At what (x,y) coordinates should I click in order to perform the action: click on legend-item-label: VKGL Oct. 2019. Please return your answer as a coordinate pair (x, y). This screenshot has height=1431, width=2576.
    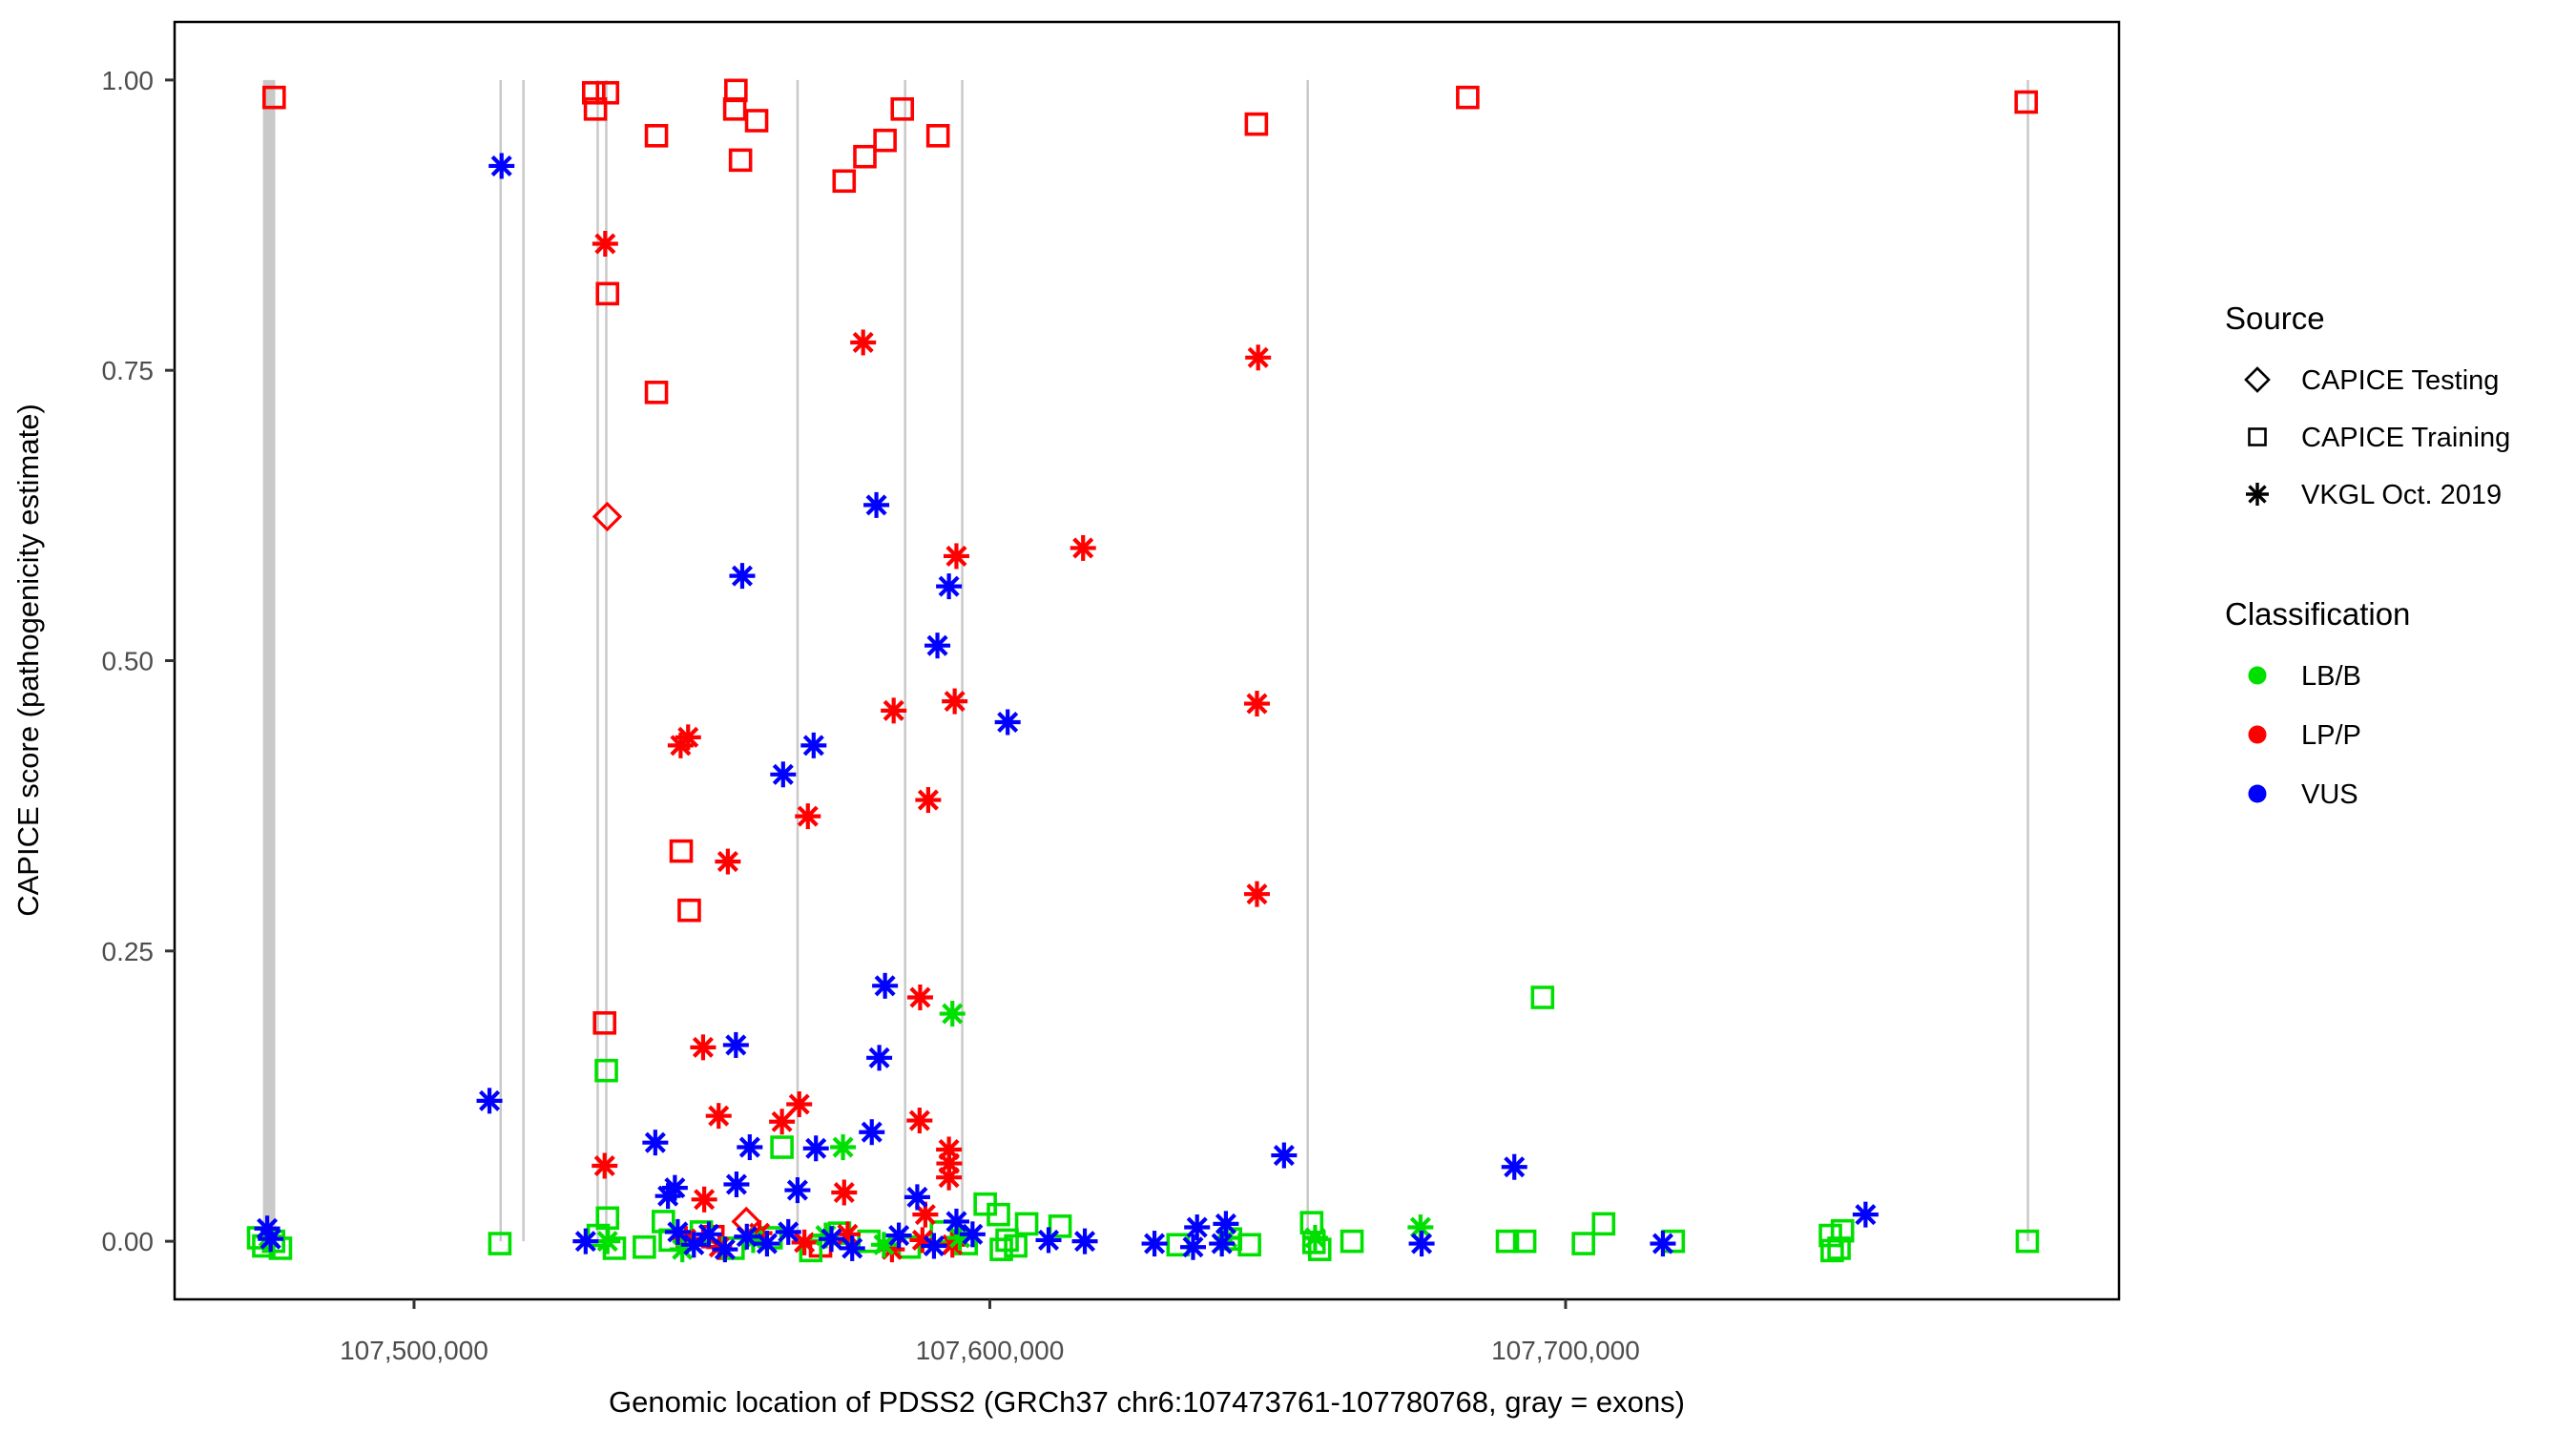
    Looking at the image, I should click on (2401, 495).